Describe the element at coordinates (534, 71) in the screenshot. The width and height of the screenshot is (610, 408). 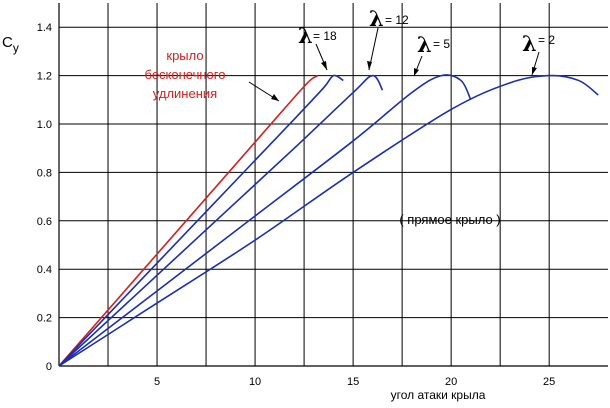
I see `lambda-2-pointer-head` at that location.